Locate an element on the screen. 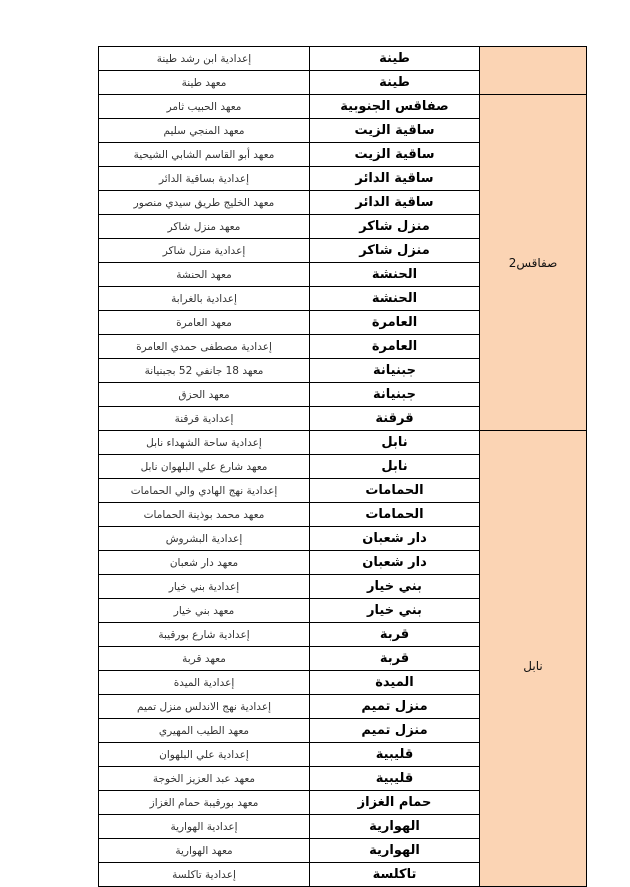 This screenshot has height=887, width=630. table-row: حمام الغزاز معهد بورقيبة حمام الغزاز is located at coordinates (342, 802).